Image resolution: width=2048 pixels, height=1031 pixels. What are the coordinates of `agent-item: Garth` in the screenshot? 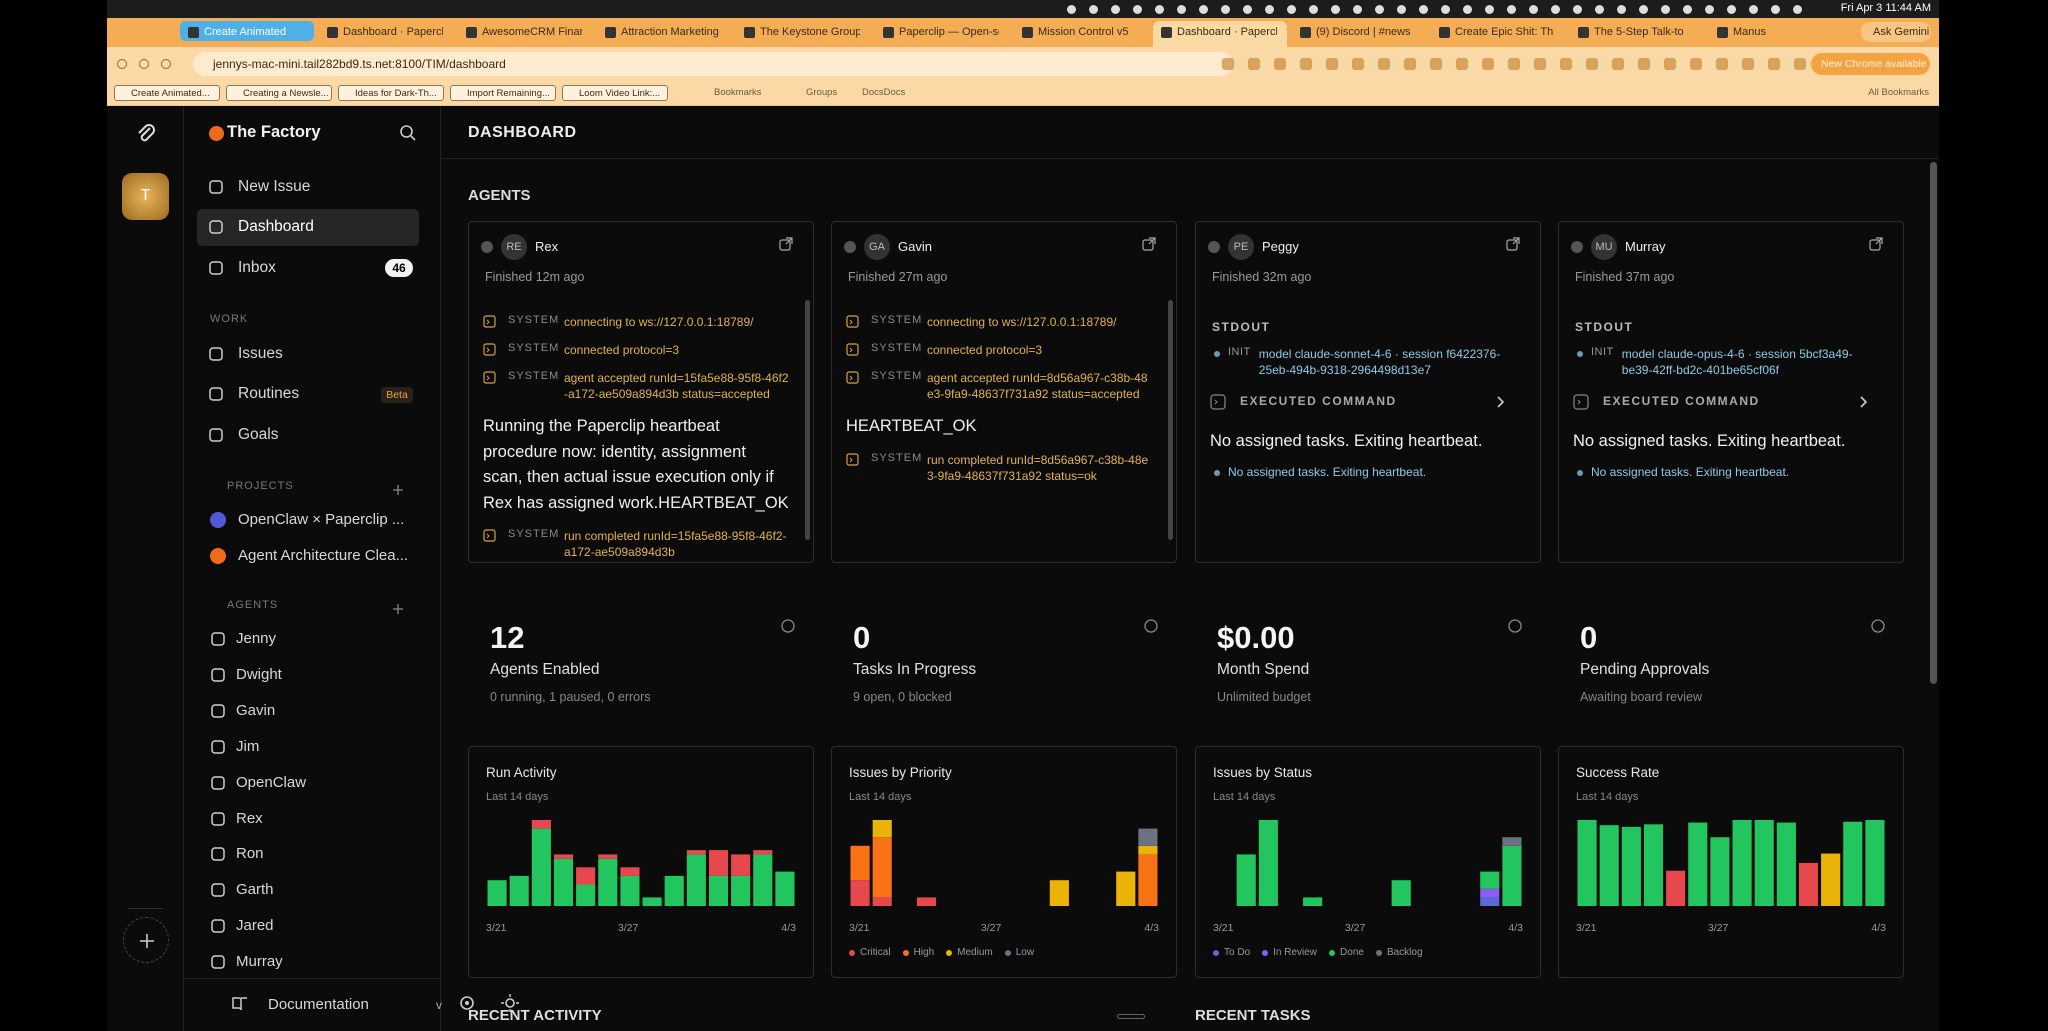 It's located at (255, 890).